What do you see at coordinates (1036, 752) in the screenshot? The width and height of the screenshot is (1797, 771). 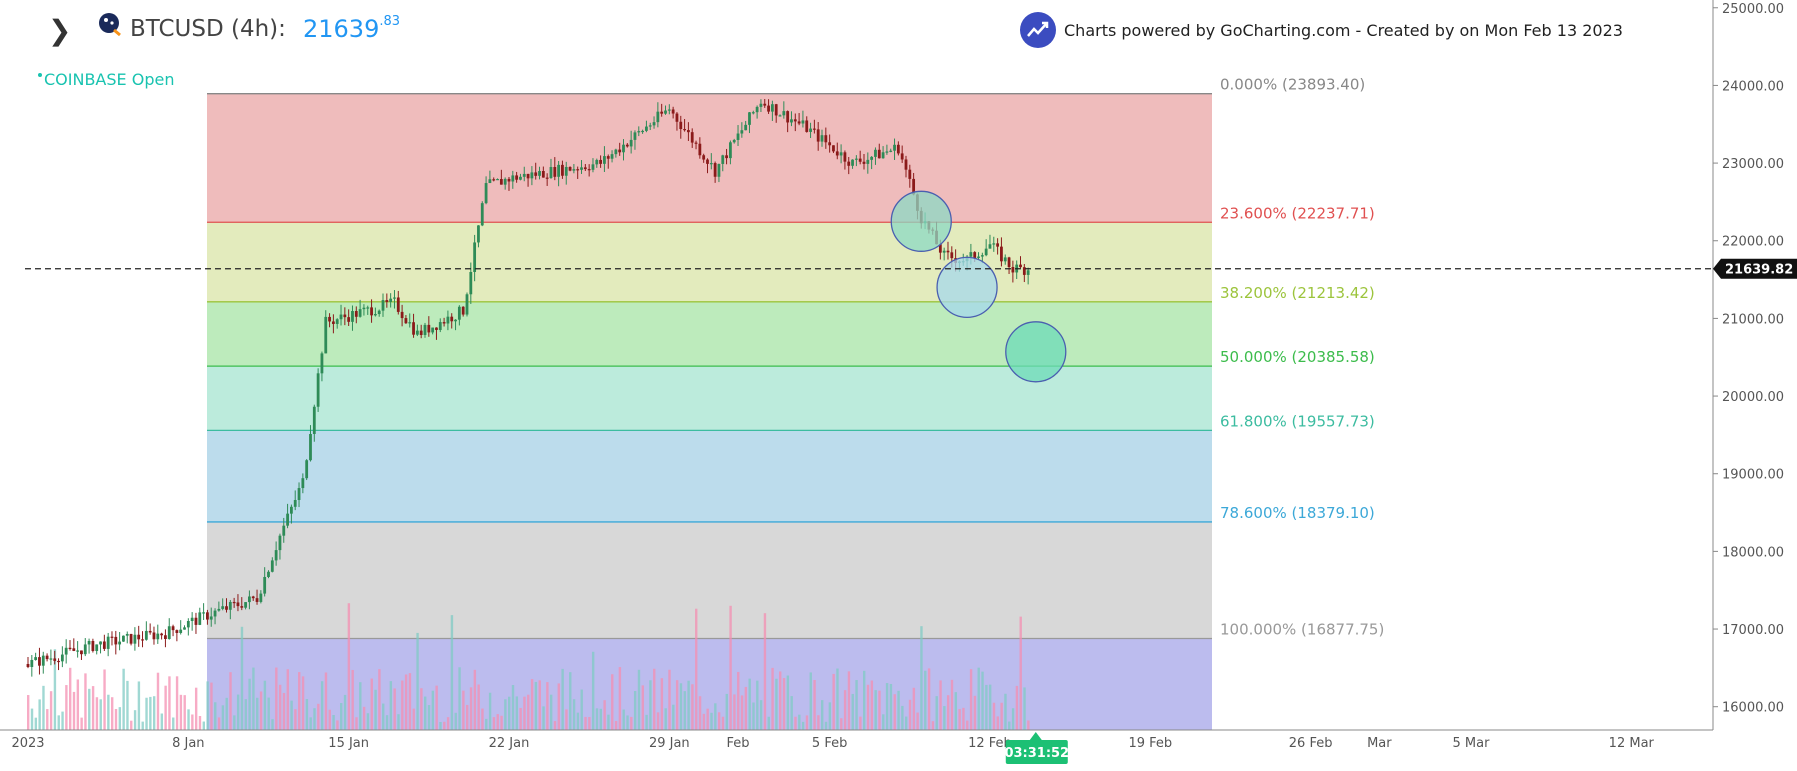 I see `countdown-badge` at bounding box center [1036, 752].